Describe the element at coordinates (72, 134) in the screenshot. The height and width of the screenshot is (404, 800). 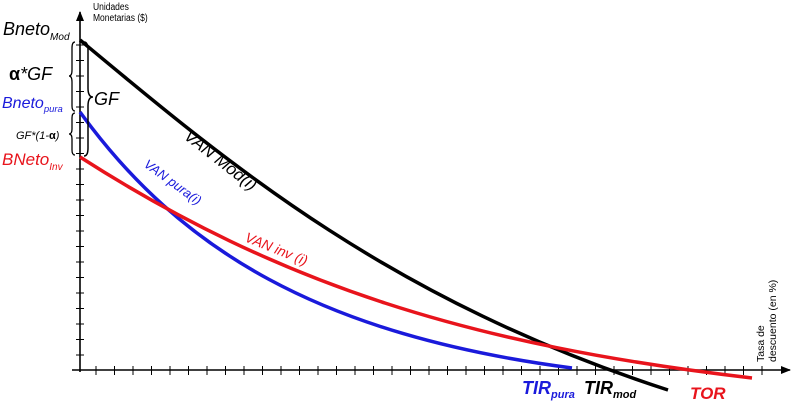
I see `gf-one-minus-alpha-bracket` at that location.